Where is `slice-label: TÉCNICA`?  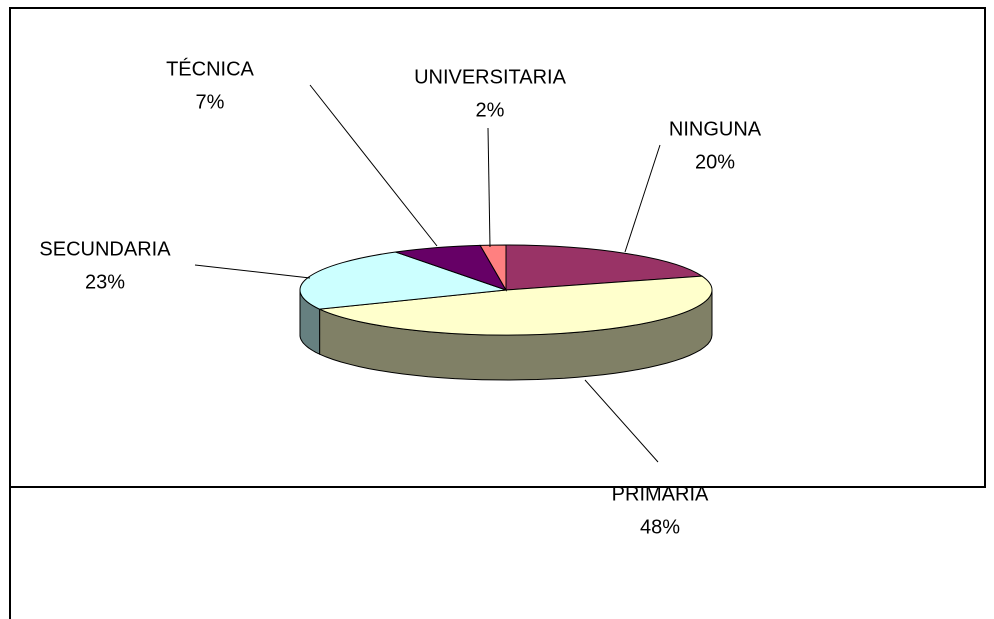 slice-label: TÉCNICA is located at coordinates (210, 68).